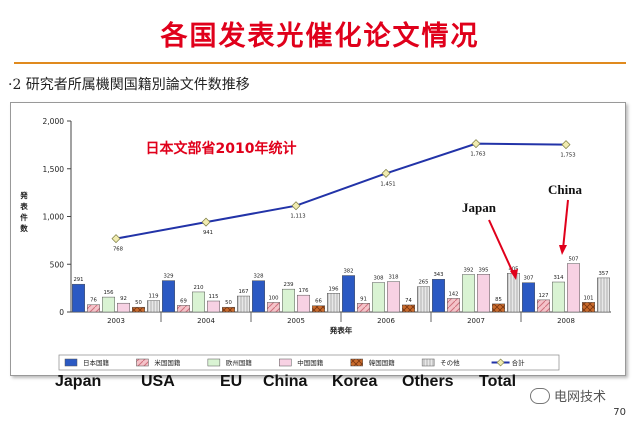 This screenshot has width=640, height=427. I want to click on legend-label: 韓国国籍, so click(382, 362).